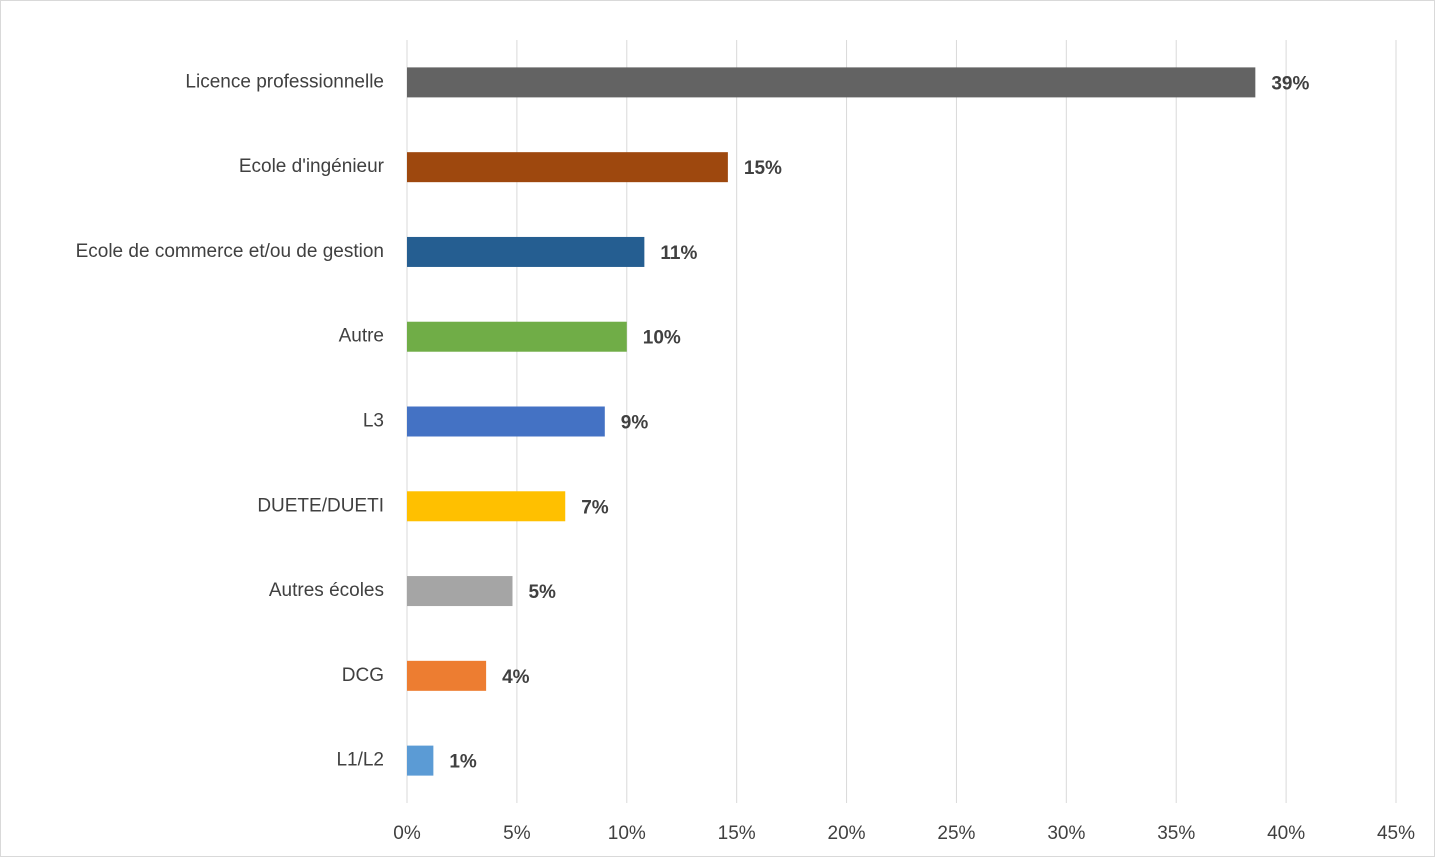  What do you see at coordinates (284, 81) in the screenshot?
I see `y-tick-label: Licence professionnelle` at bounding box center [284, 81].